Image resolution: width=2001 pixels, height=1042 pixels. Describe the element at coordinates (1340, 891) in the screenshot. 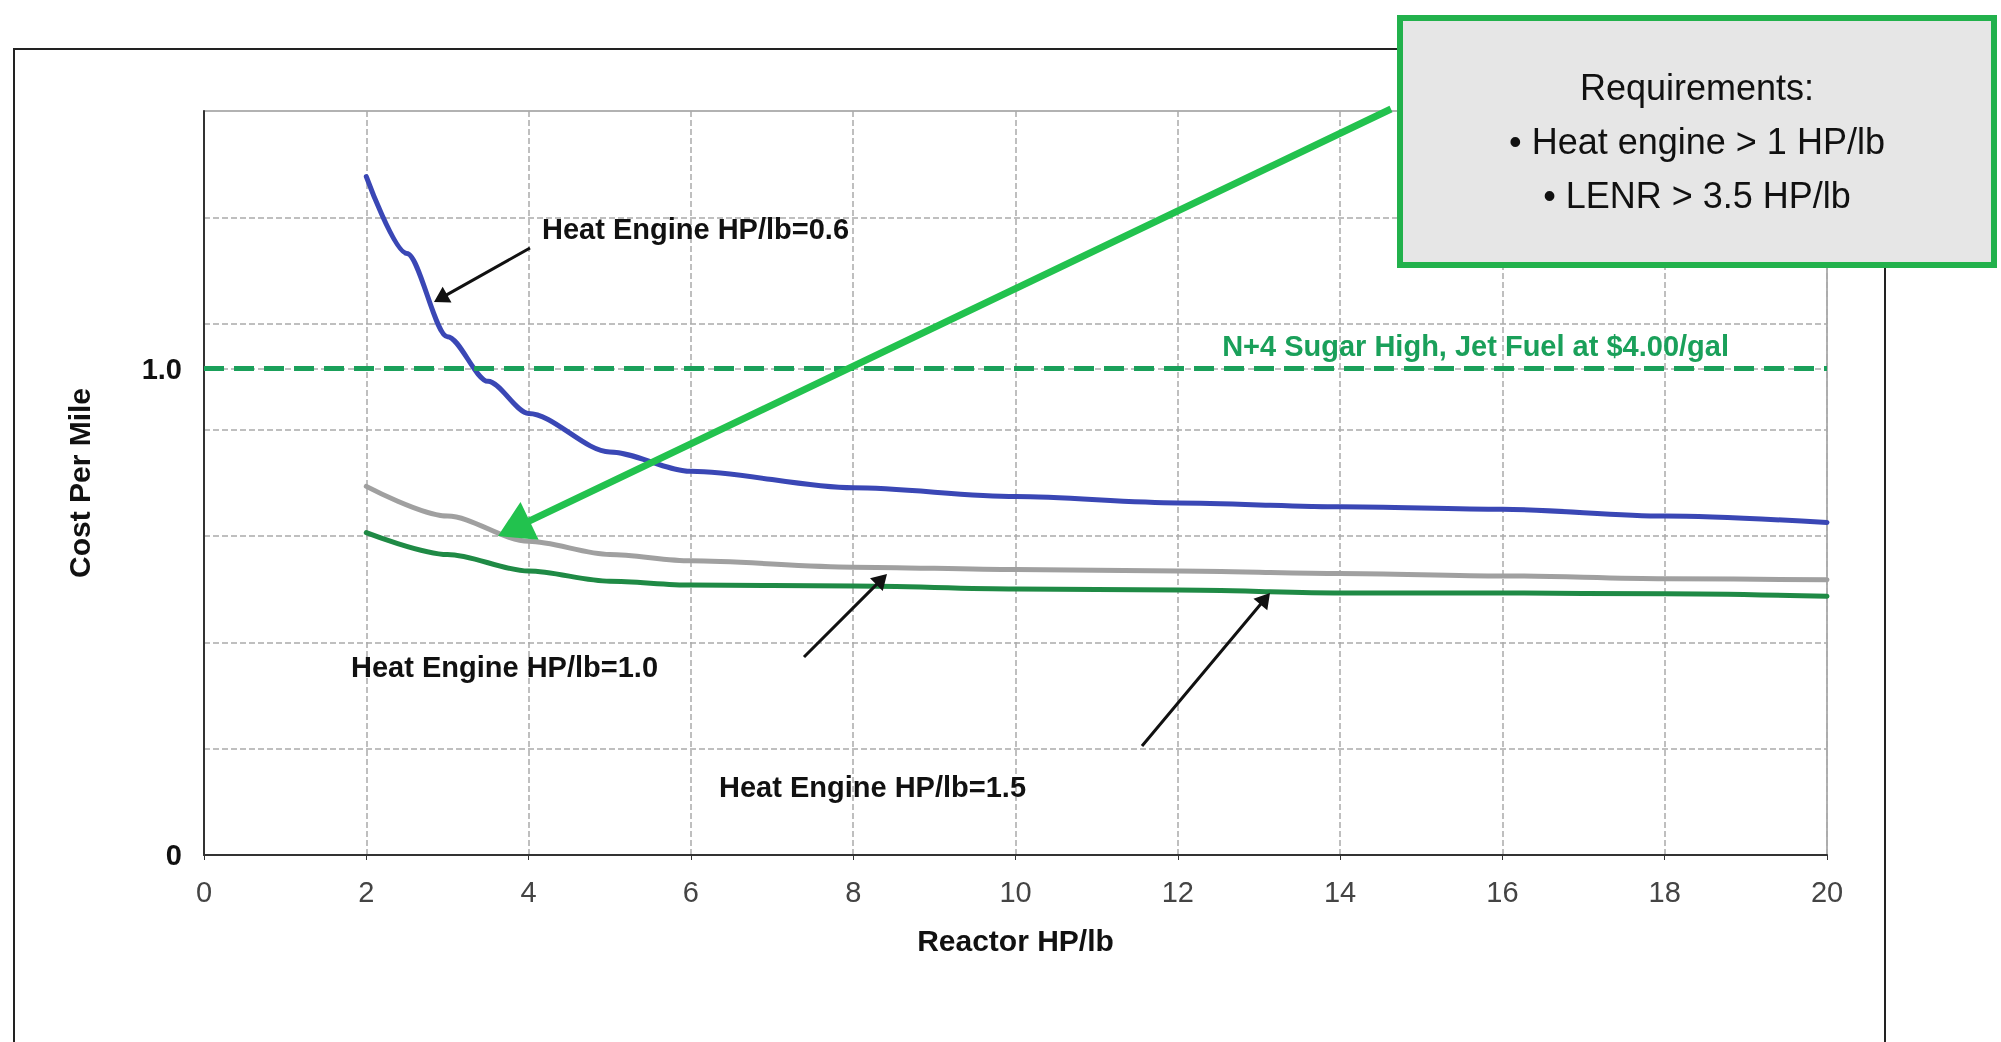

I see `x-tick-label: 14` at that location.